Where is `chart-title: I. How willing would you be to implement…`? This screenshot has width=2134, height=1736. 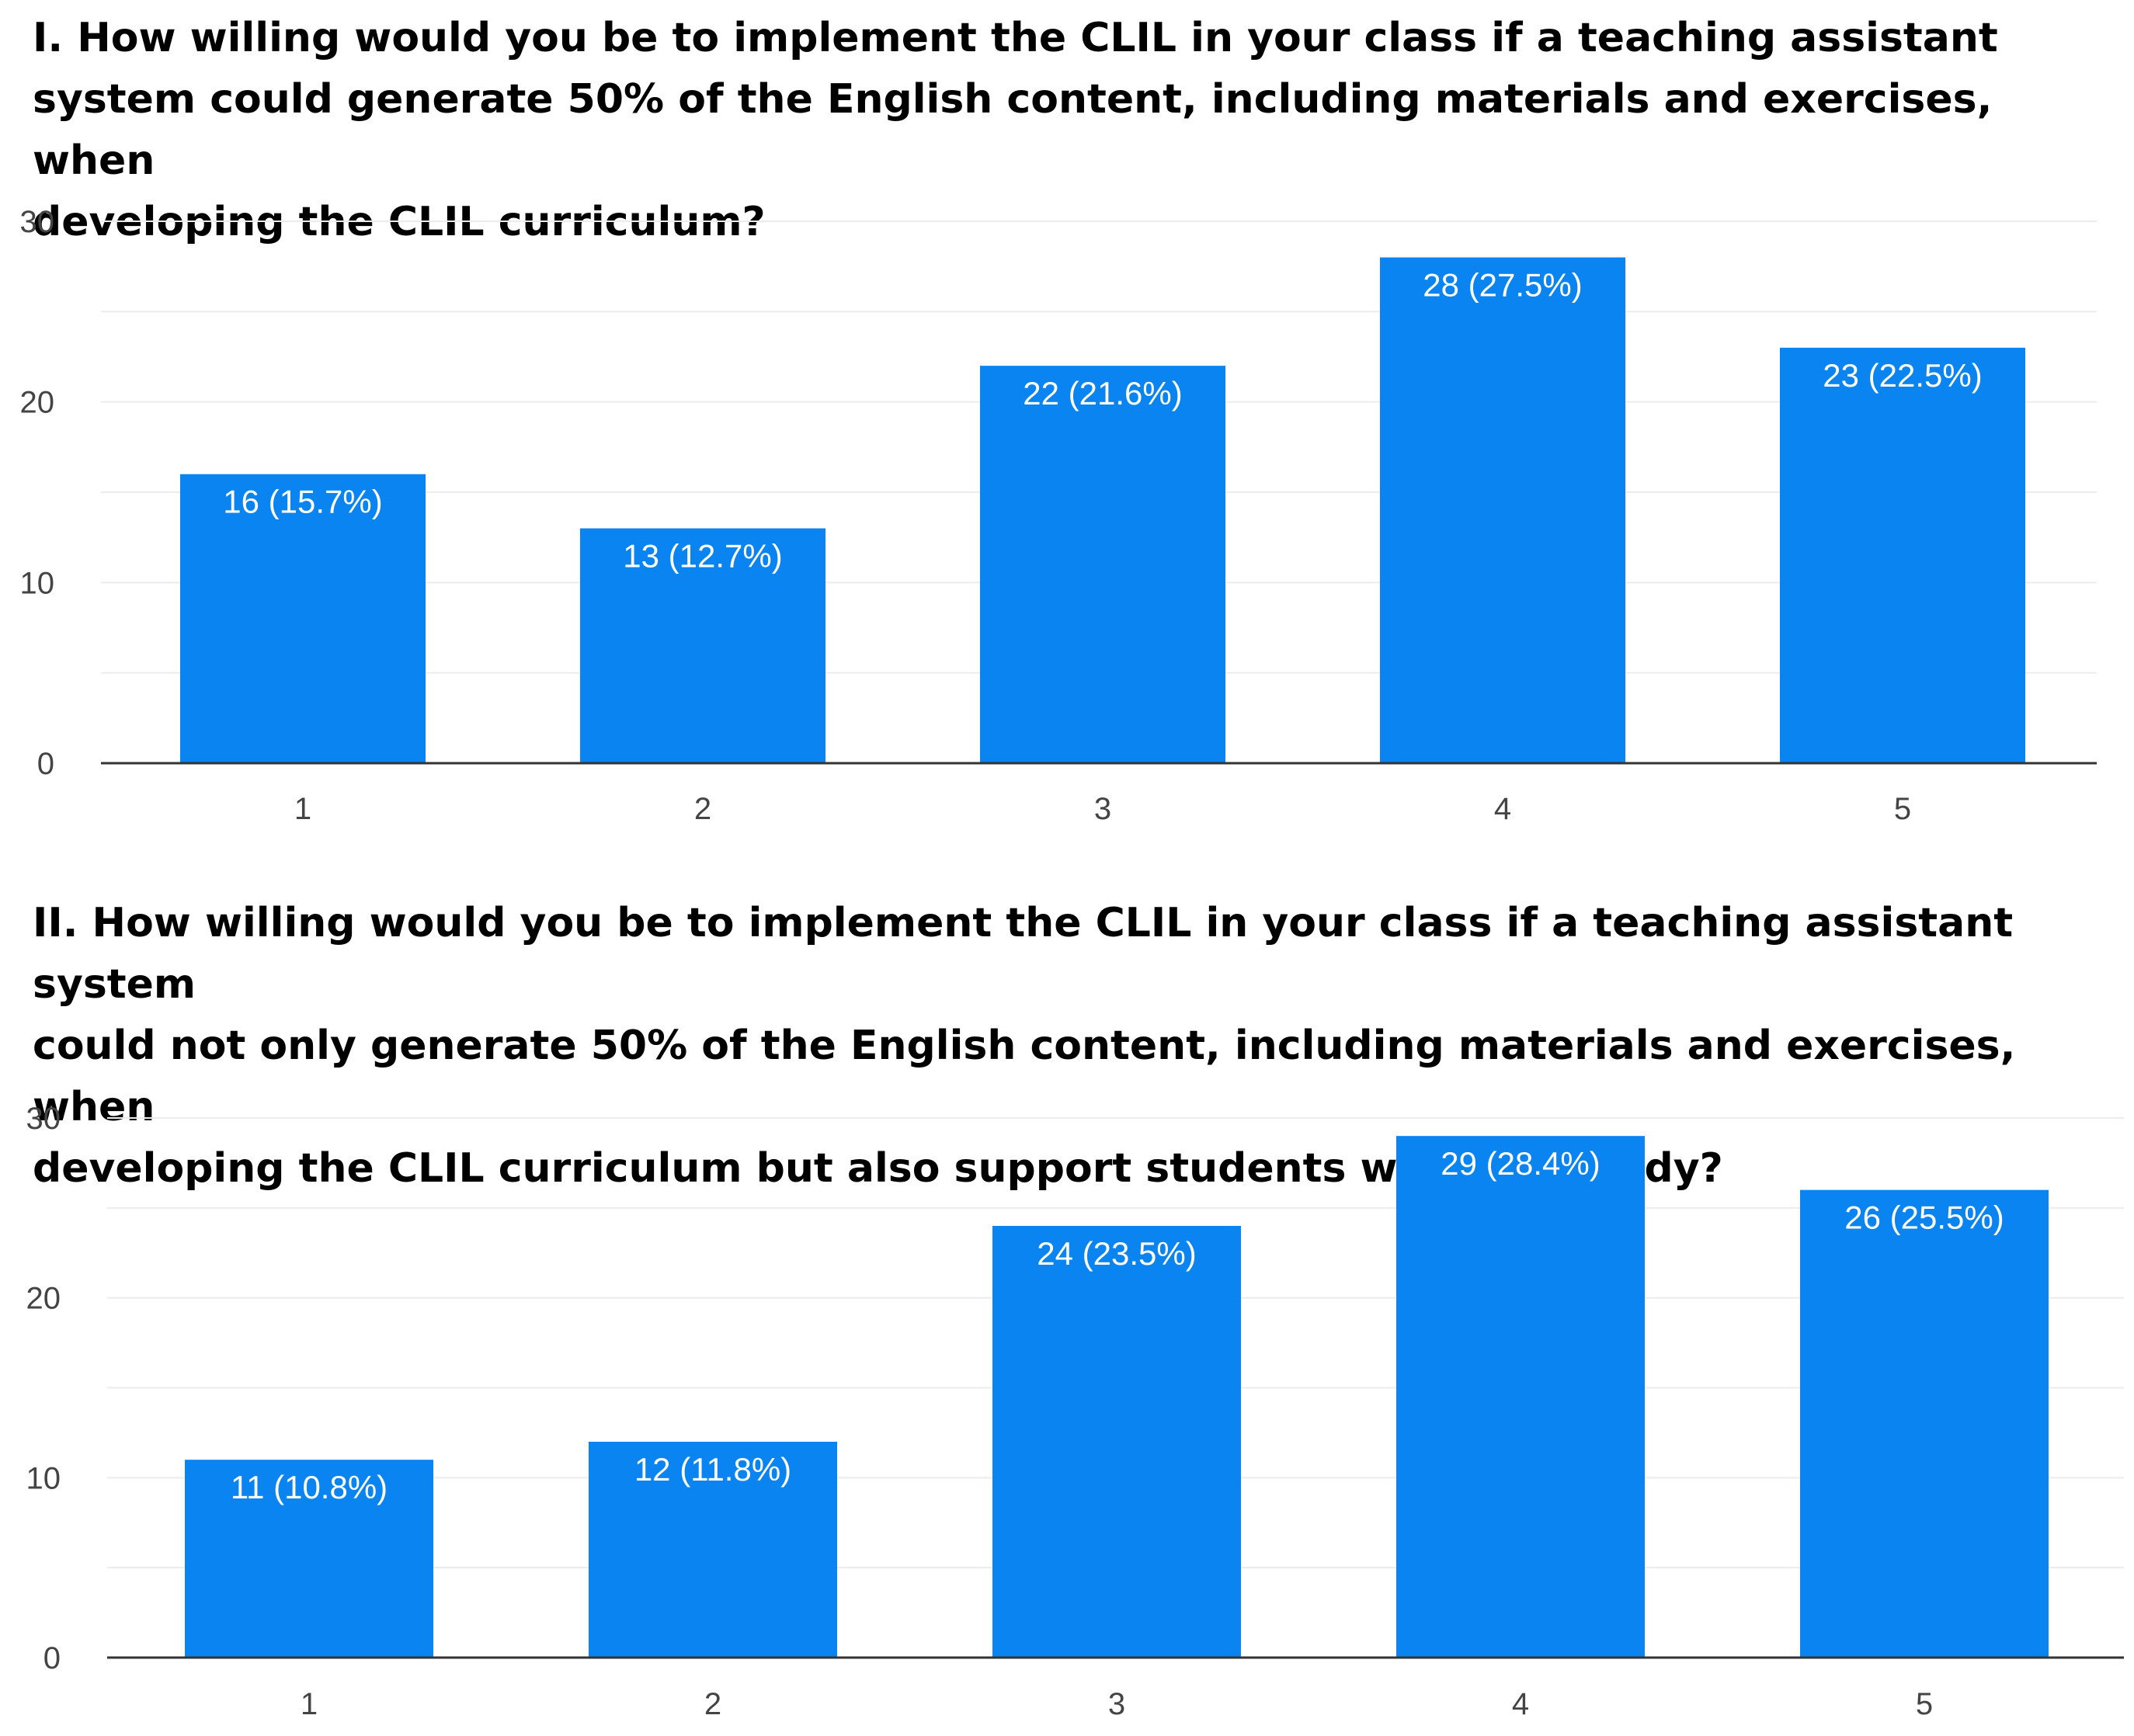
chart-title: I. How willing would you be to implement… is located at coordinates (1015, 130).